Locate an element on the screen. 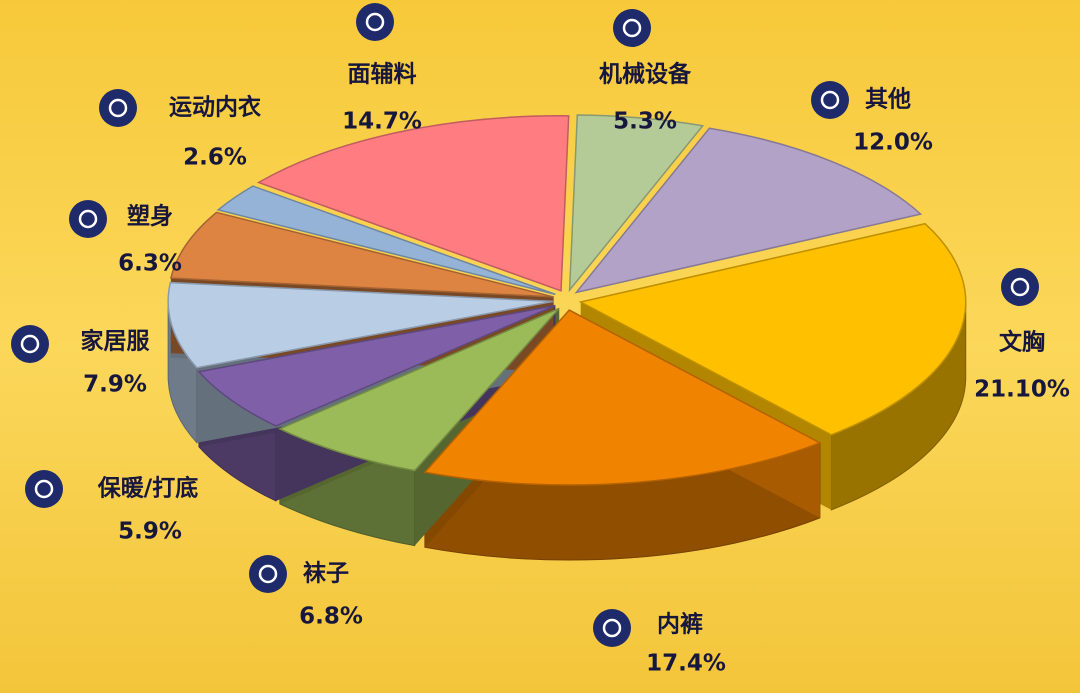 Image resolution: width=1080 pixels, height=693 pixels. category-label: 面辅料 is located at coordinates (382, 74).